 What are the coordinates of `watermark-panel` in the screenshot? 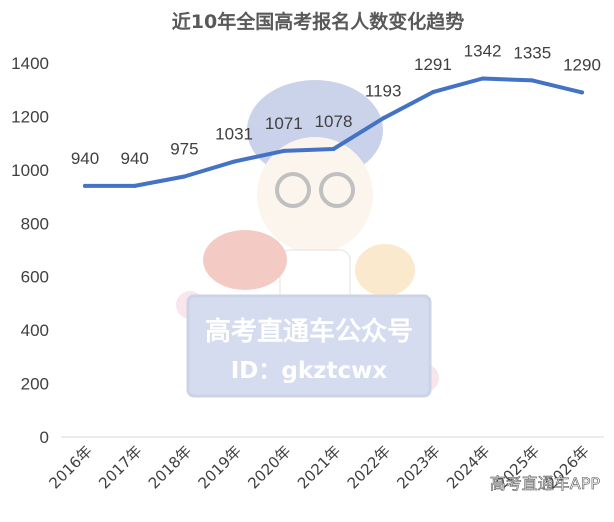 It's located at (309, 346).